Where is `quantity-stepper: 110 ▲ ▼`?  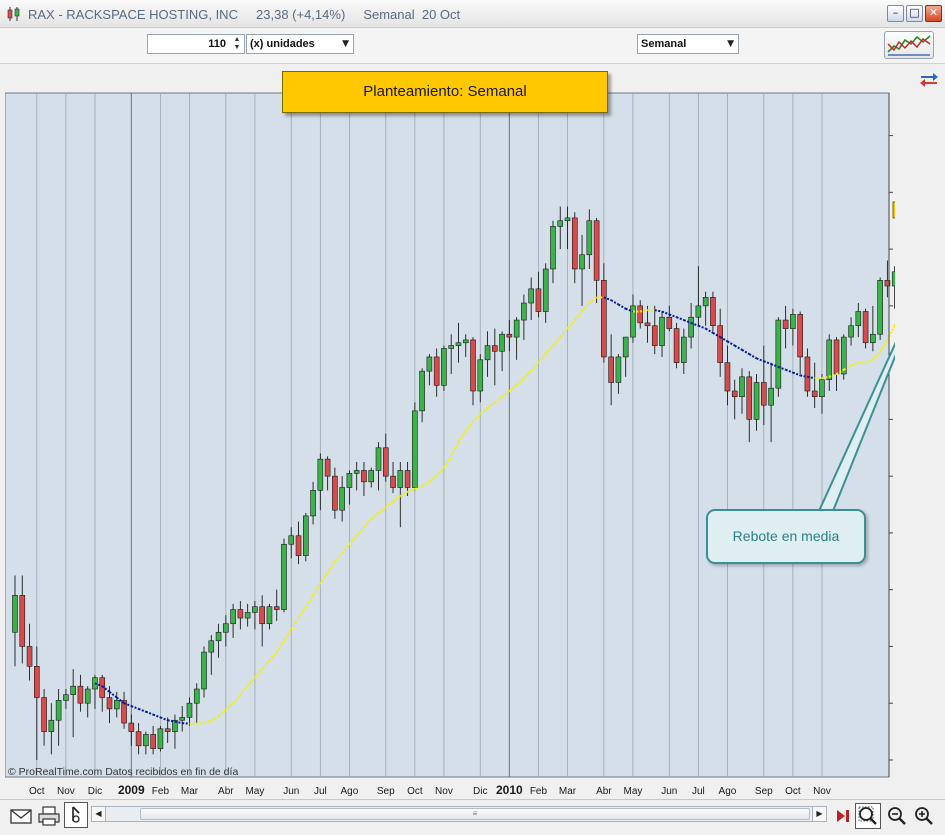
quantity-stepper: 110 ▲ ▼ is located at coordinates (196, 44).